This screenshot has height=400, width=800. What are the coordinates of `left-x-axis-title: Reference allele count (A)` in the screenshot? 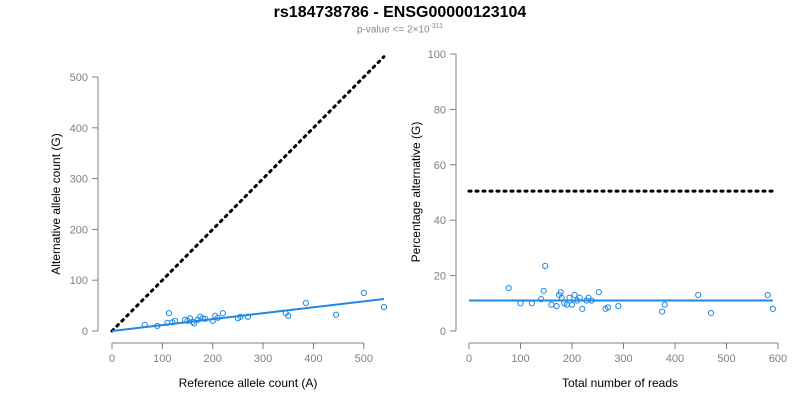 It's located at (248, 383).